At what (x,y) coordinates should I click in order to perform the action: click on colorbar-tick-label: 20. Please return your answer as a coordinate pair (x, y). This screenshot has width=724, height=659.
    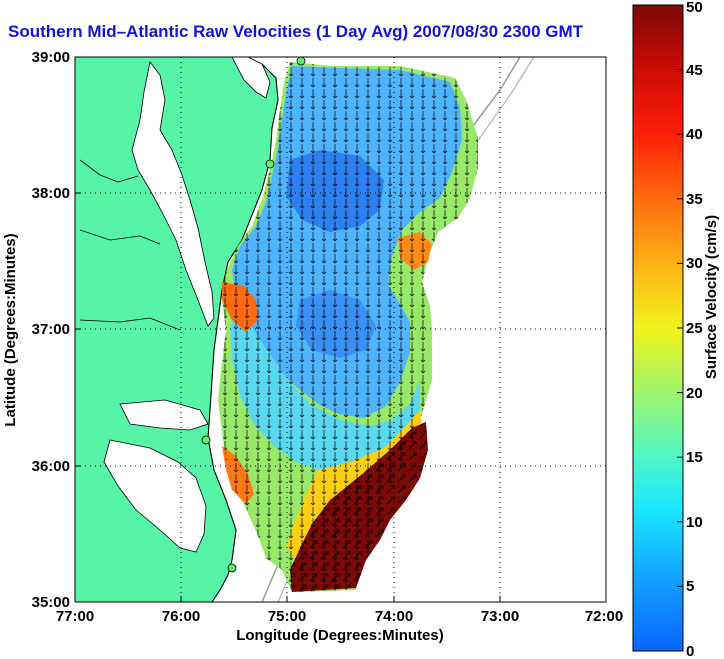
    Looking at the image, I should click on (694, 393).